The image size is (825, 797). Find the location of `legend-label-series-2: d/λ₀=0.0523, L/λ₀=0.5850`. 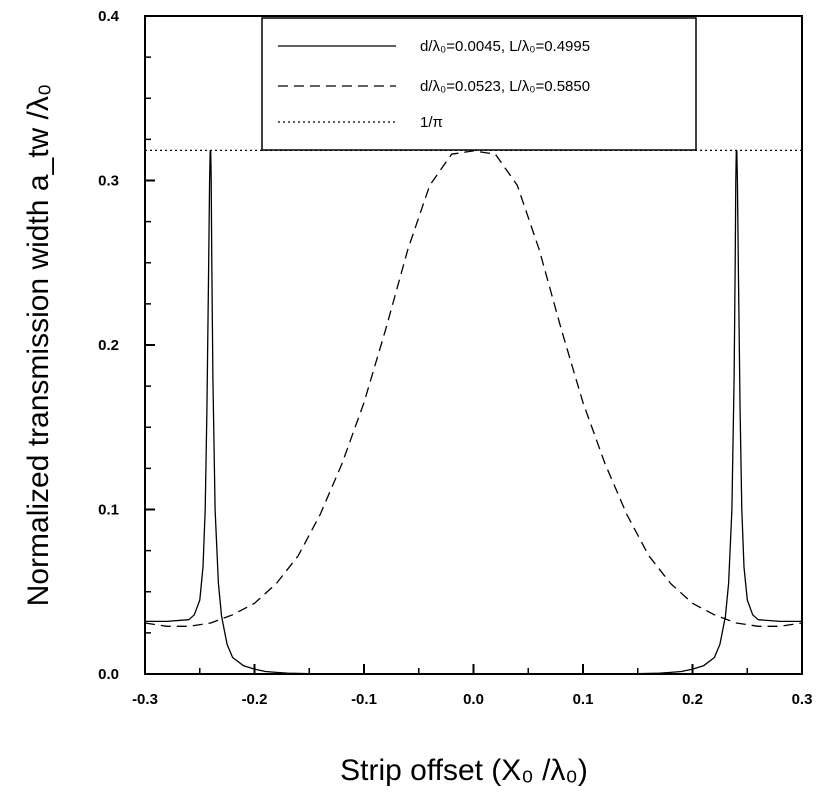

legend-label-series-2: d/λ₀=0.0523, L/λ₀=0.5850 is located at coordinates (505, 86).